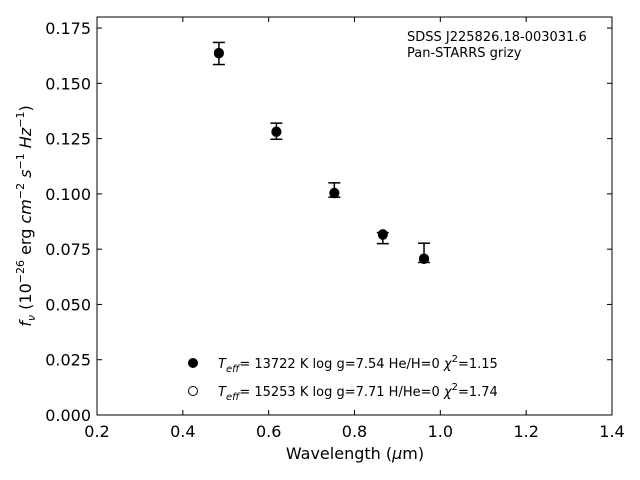 The image size is (640, 480). What do you see at coordinates (440, 431) in the screenshot?
I see `x-tick-label: 1.0` at bounding box center [440, 431].